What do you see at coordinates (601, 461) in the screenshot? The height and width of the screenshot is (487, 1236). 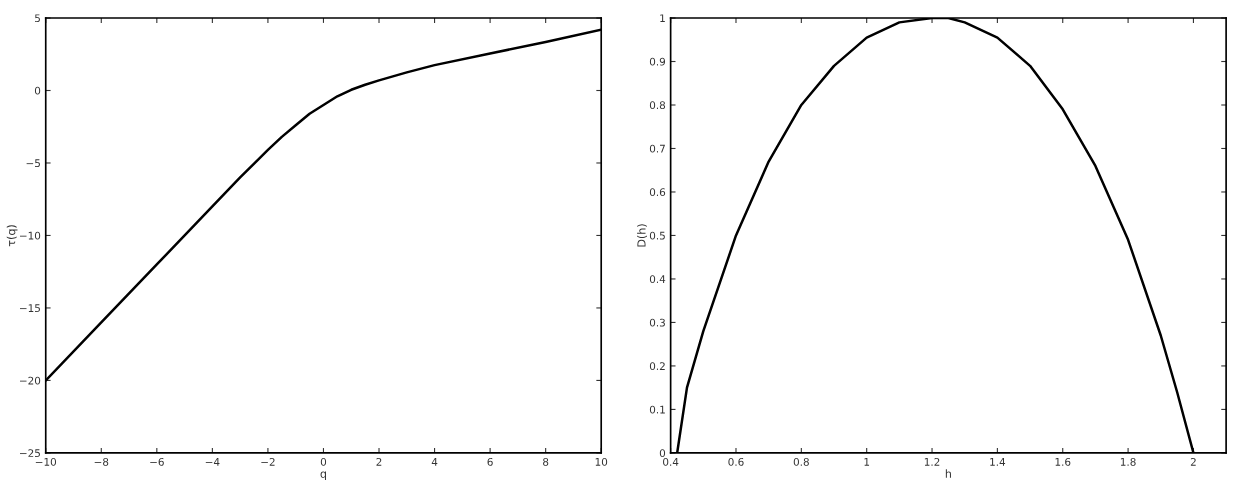 I see `x-tick-label: 10` at bounding box center [601, 461].